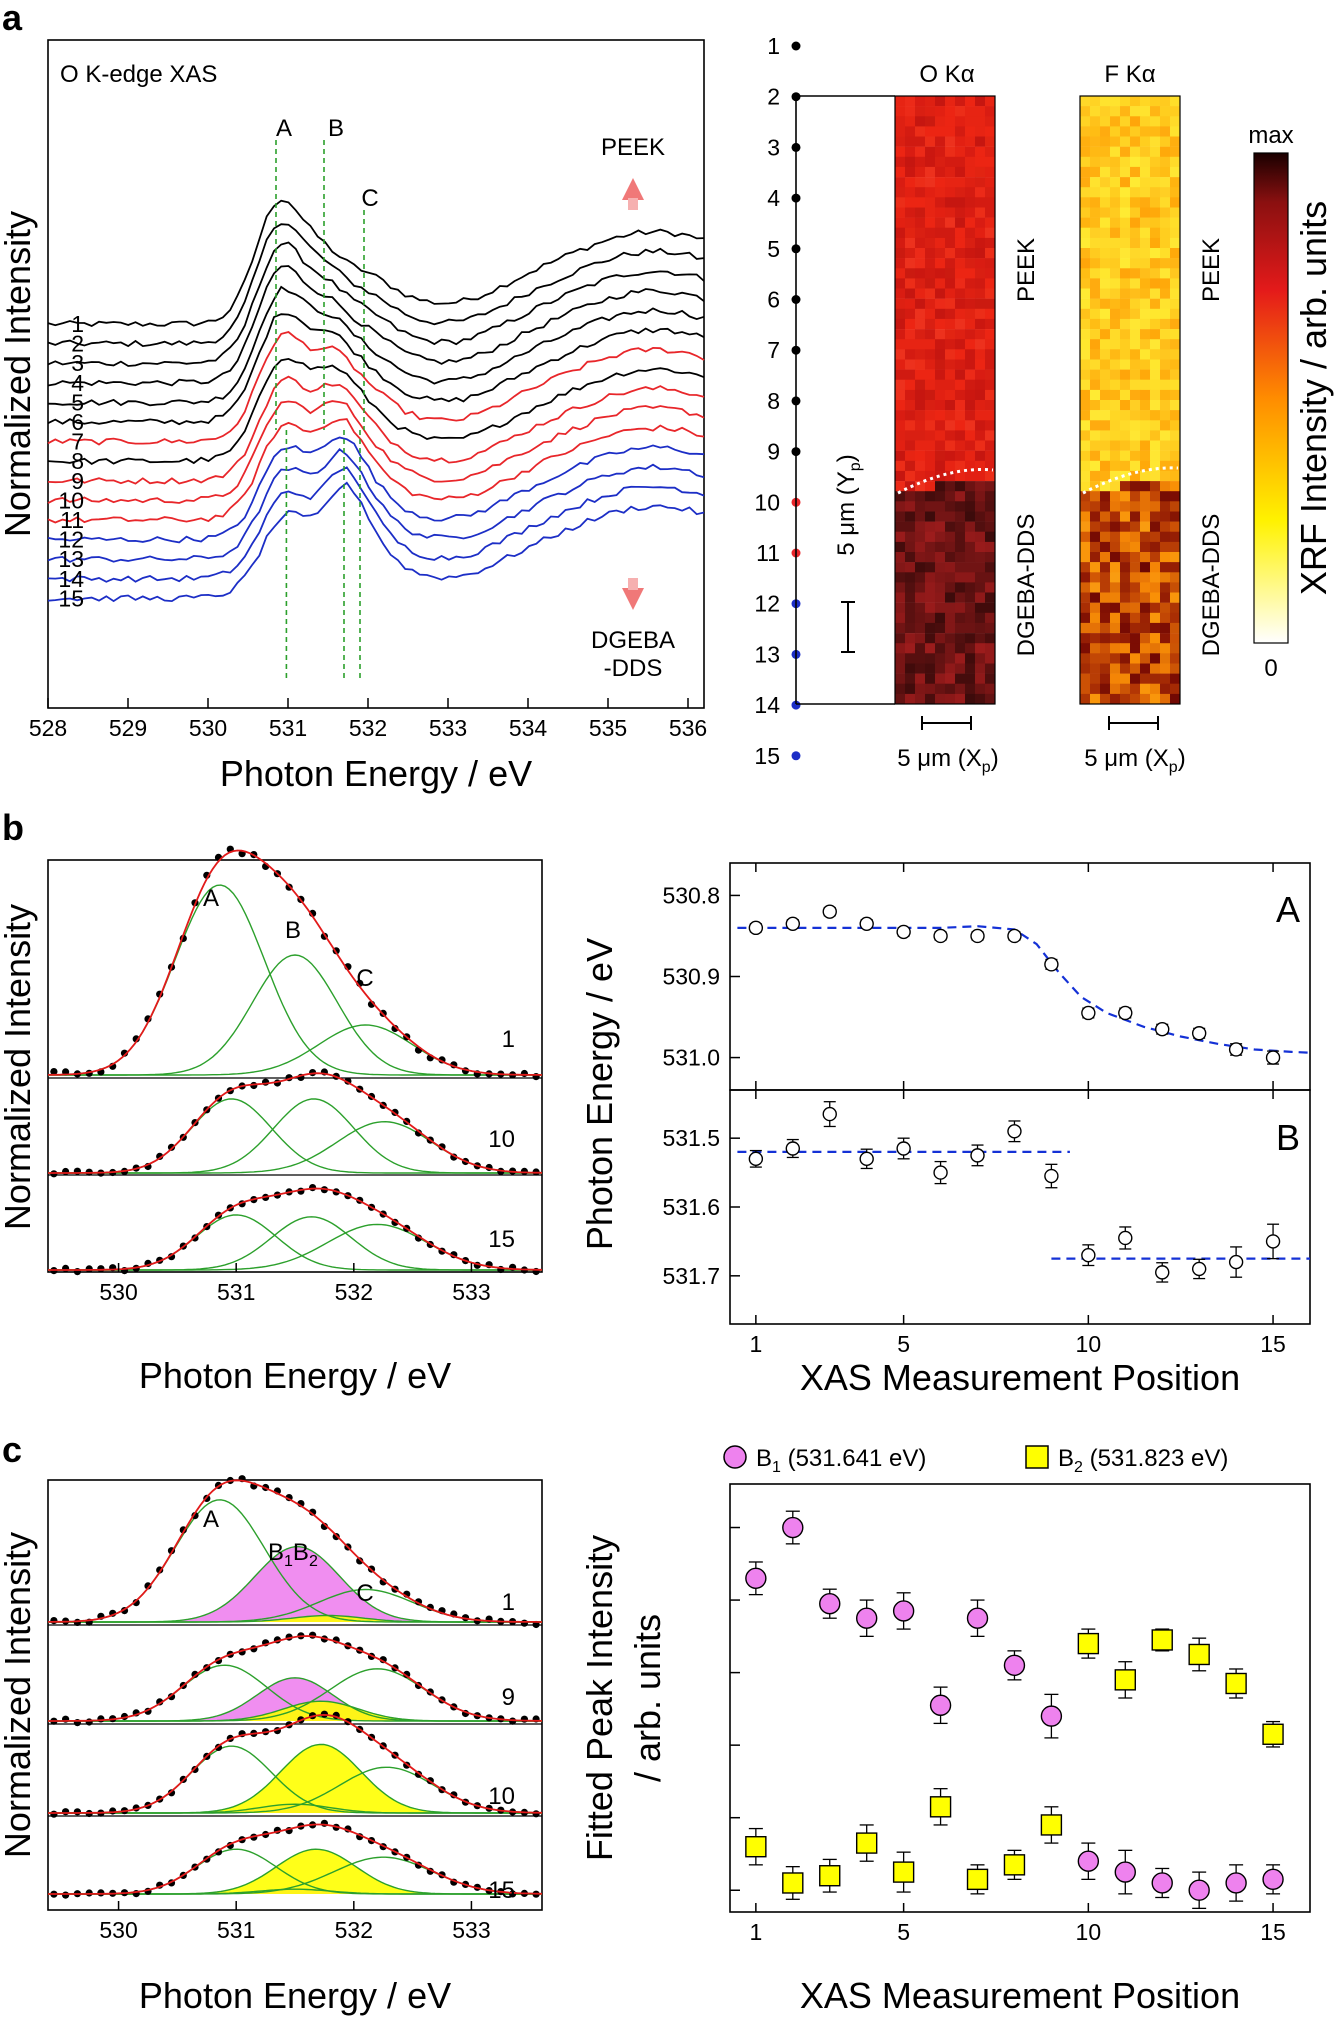 This screenshot has width=1341, height=2022. I want to click on xas-spectrum-label-10: 10, so click(71, 500).